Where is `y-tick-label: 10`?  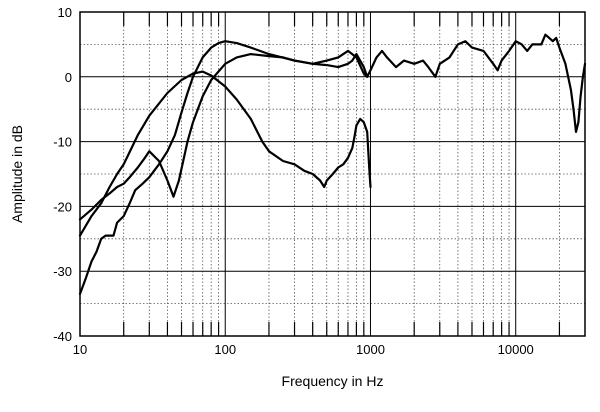 y-tick-label: 10 is located at coordinates (65, 12).